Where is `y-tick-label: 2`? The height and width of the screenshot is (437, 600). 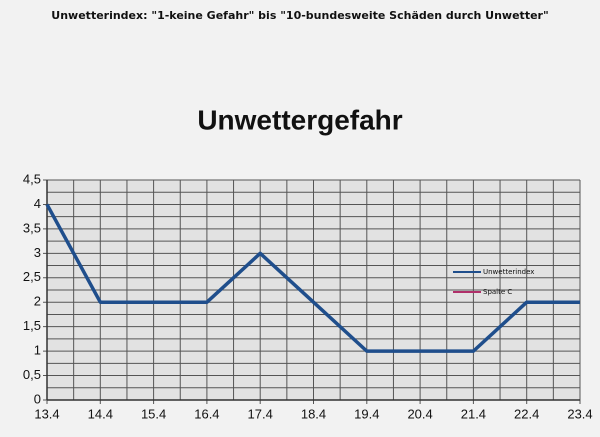
y-tick-label: 2 is located at coordinates (37, 301).